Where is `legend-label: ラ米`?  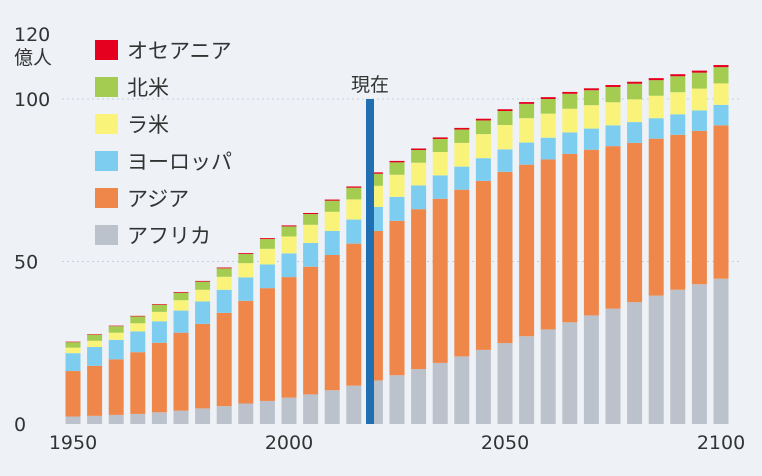
legend-label: ラ米 is located at coordinates (148, 125).